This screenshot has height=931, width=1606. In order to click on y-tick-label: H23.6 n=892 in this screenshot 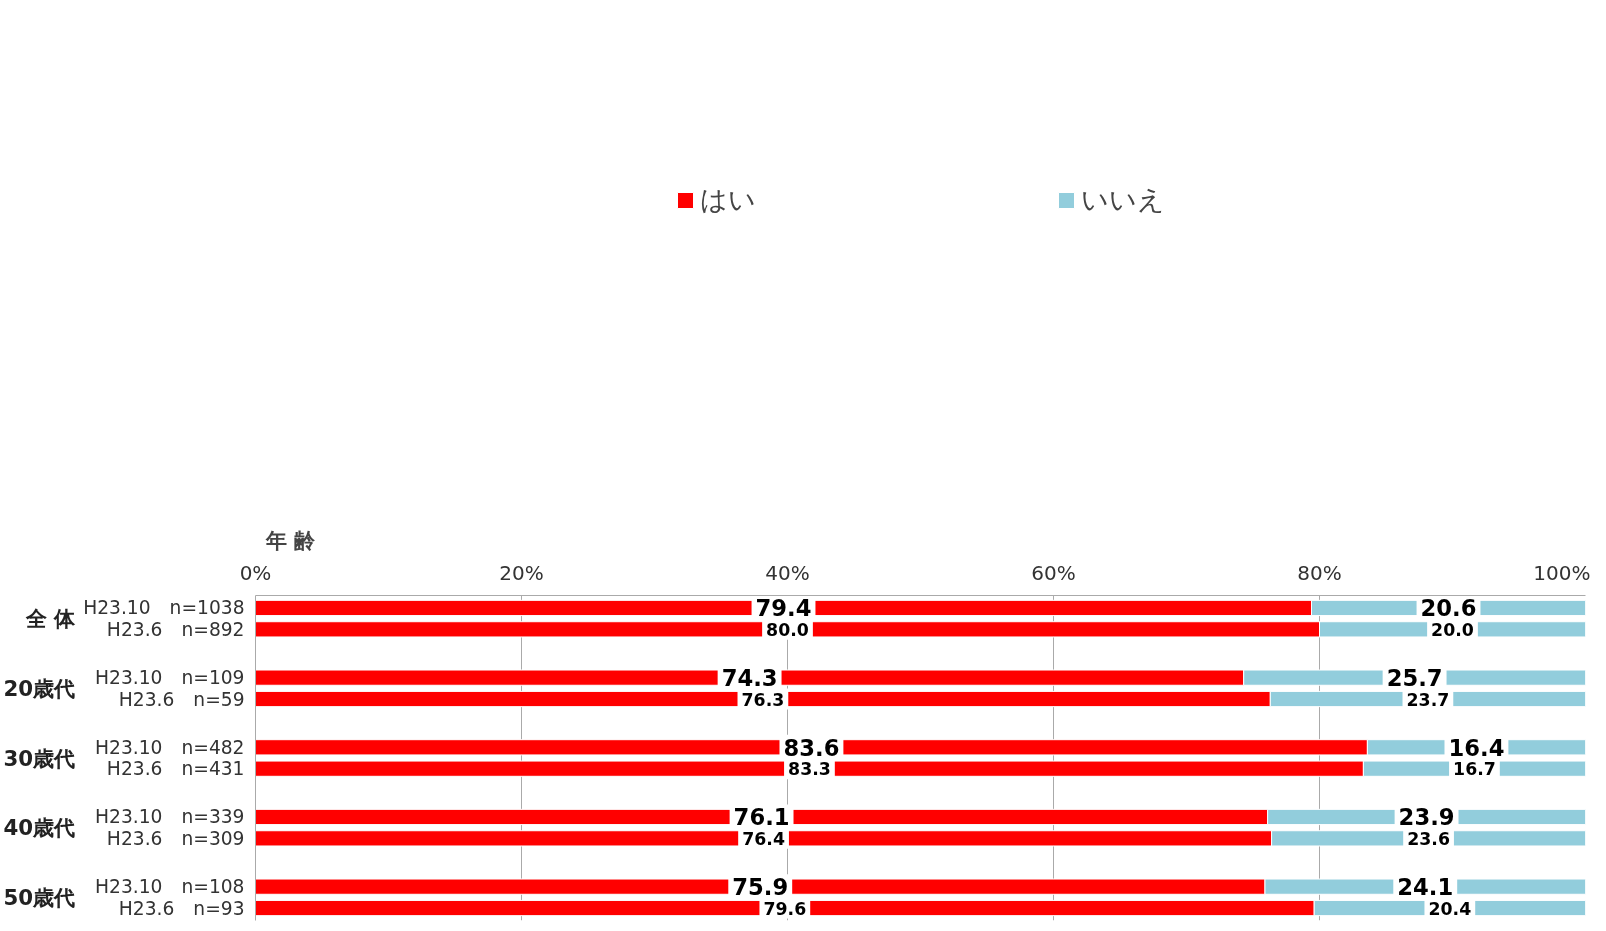, I will do `click(175, 629)`.